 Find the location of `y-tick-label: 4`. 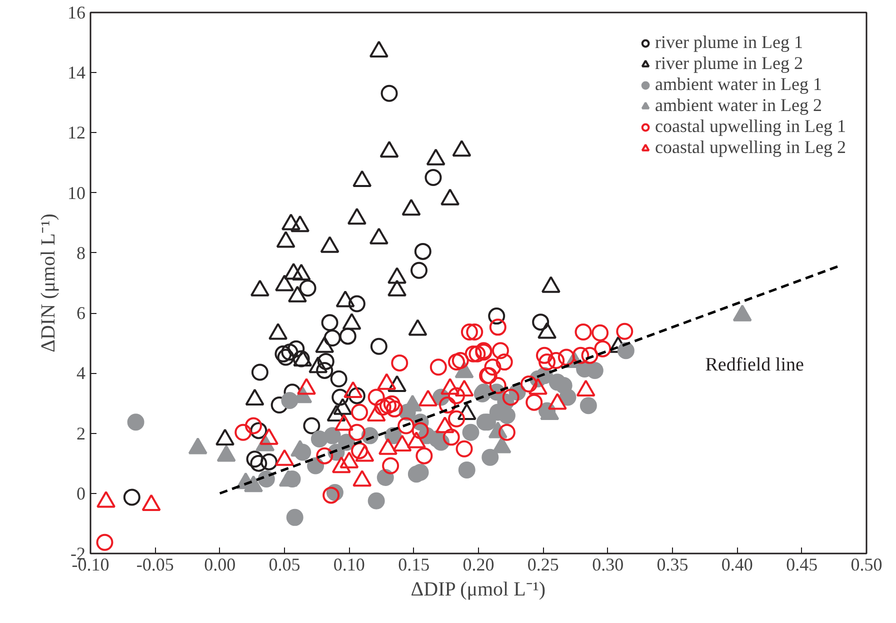

y-tick-label: 4 is located at coordinates (81, 373).